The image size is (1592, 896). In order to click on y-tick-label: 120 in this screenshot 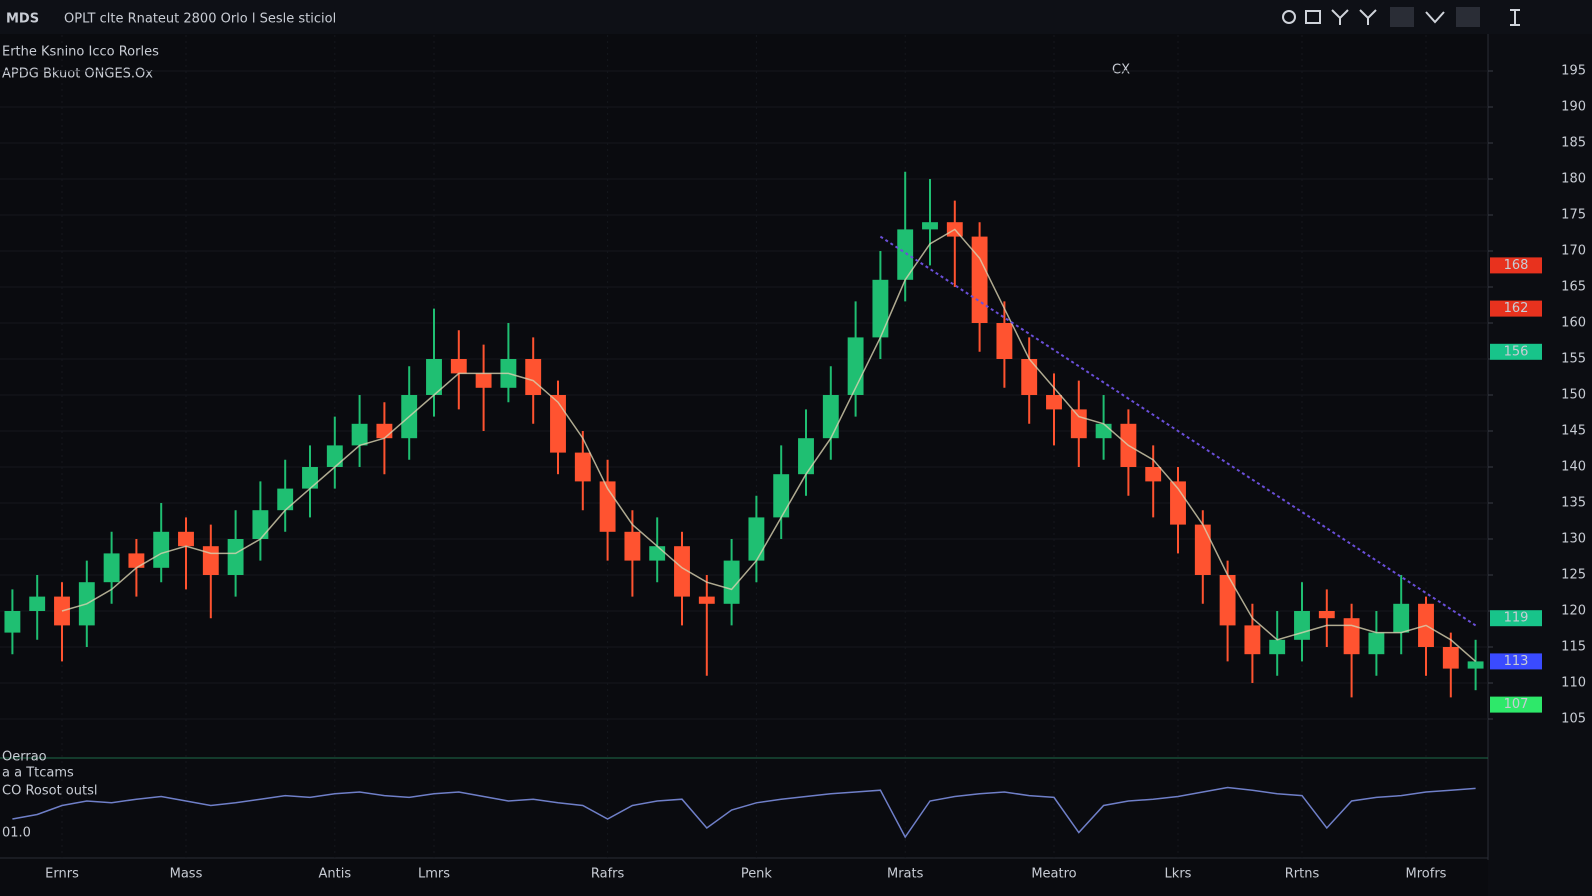, I will do `click(1573, 611)`.